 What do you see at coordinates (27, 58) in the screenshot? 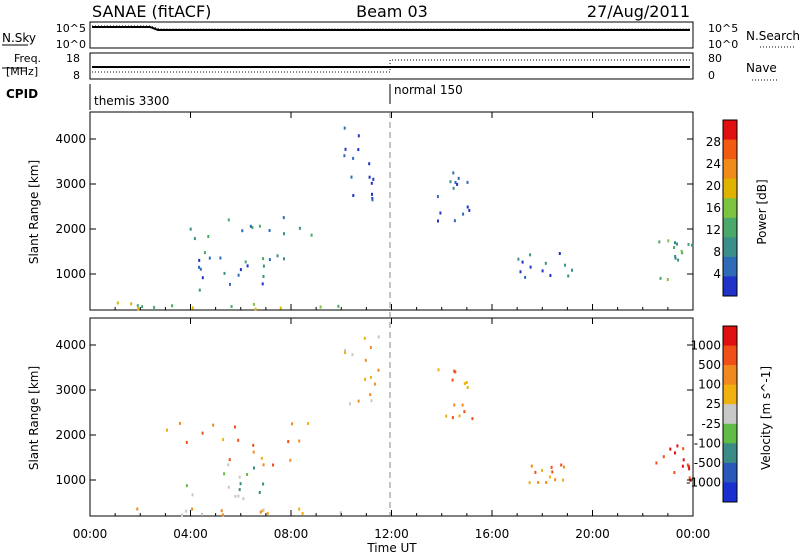
I see `freq-left-label-1: Freq.` at bounding box center [27, 58].